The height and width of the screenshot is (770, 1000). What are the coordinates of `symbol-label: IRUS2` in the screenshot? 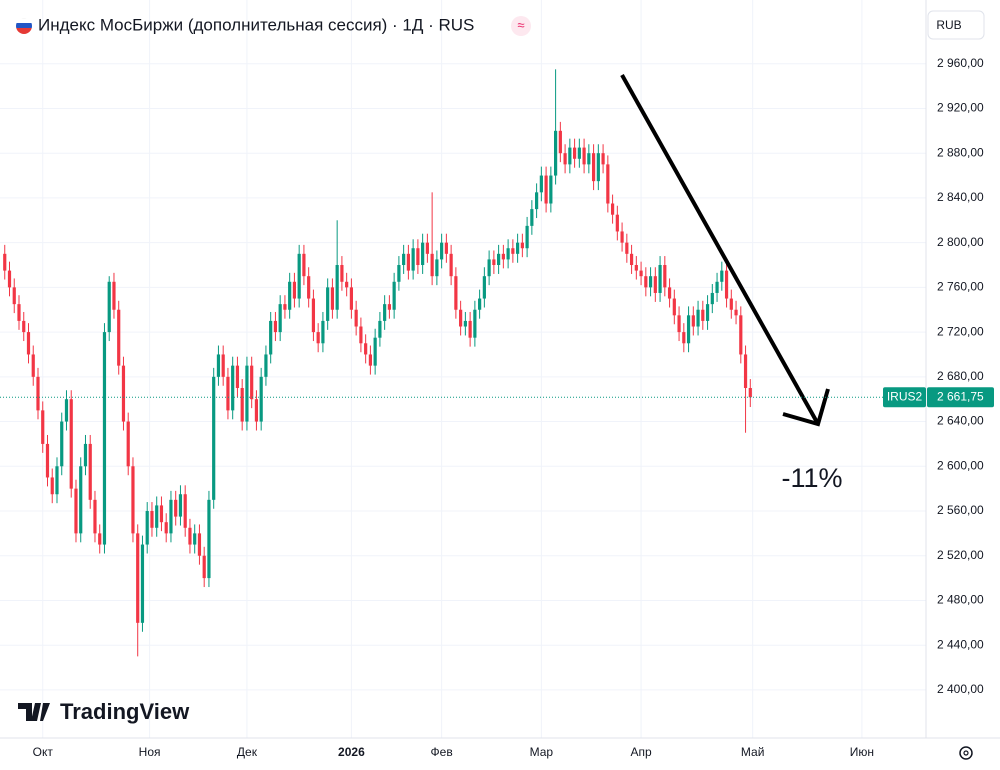 It's located at (905, 396).